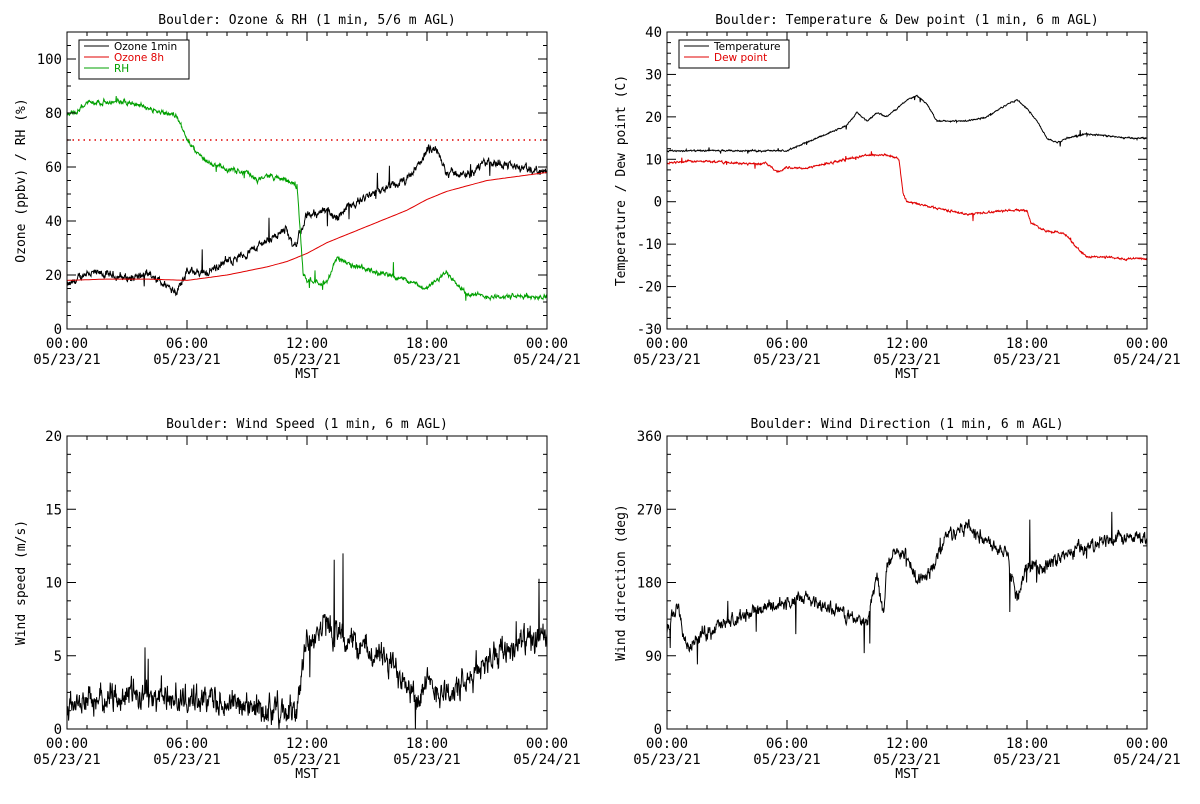  What do you see at coordinates (649, 437) in the screenshot?
I see `y-tick-label: 360` at bounding box center [649, 437].